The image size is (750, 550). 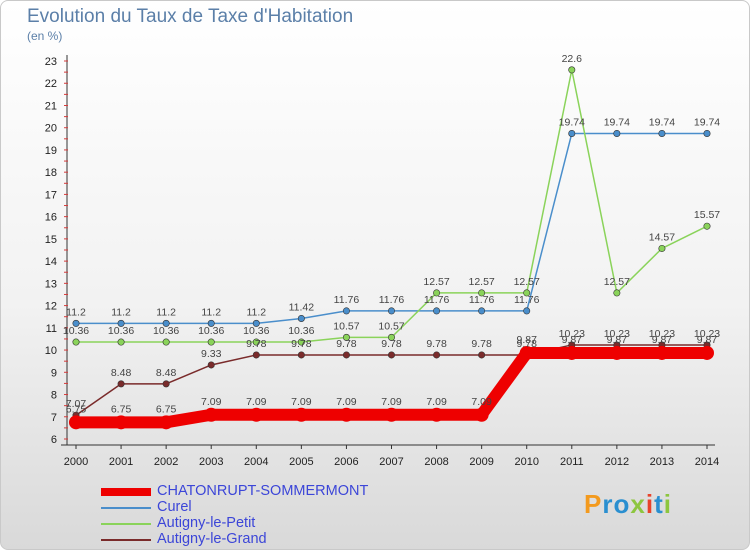 I want to click on x-tick-label: 2002, so click(x=166, y=462).